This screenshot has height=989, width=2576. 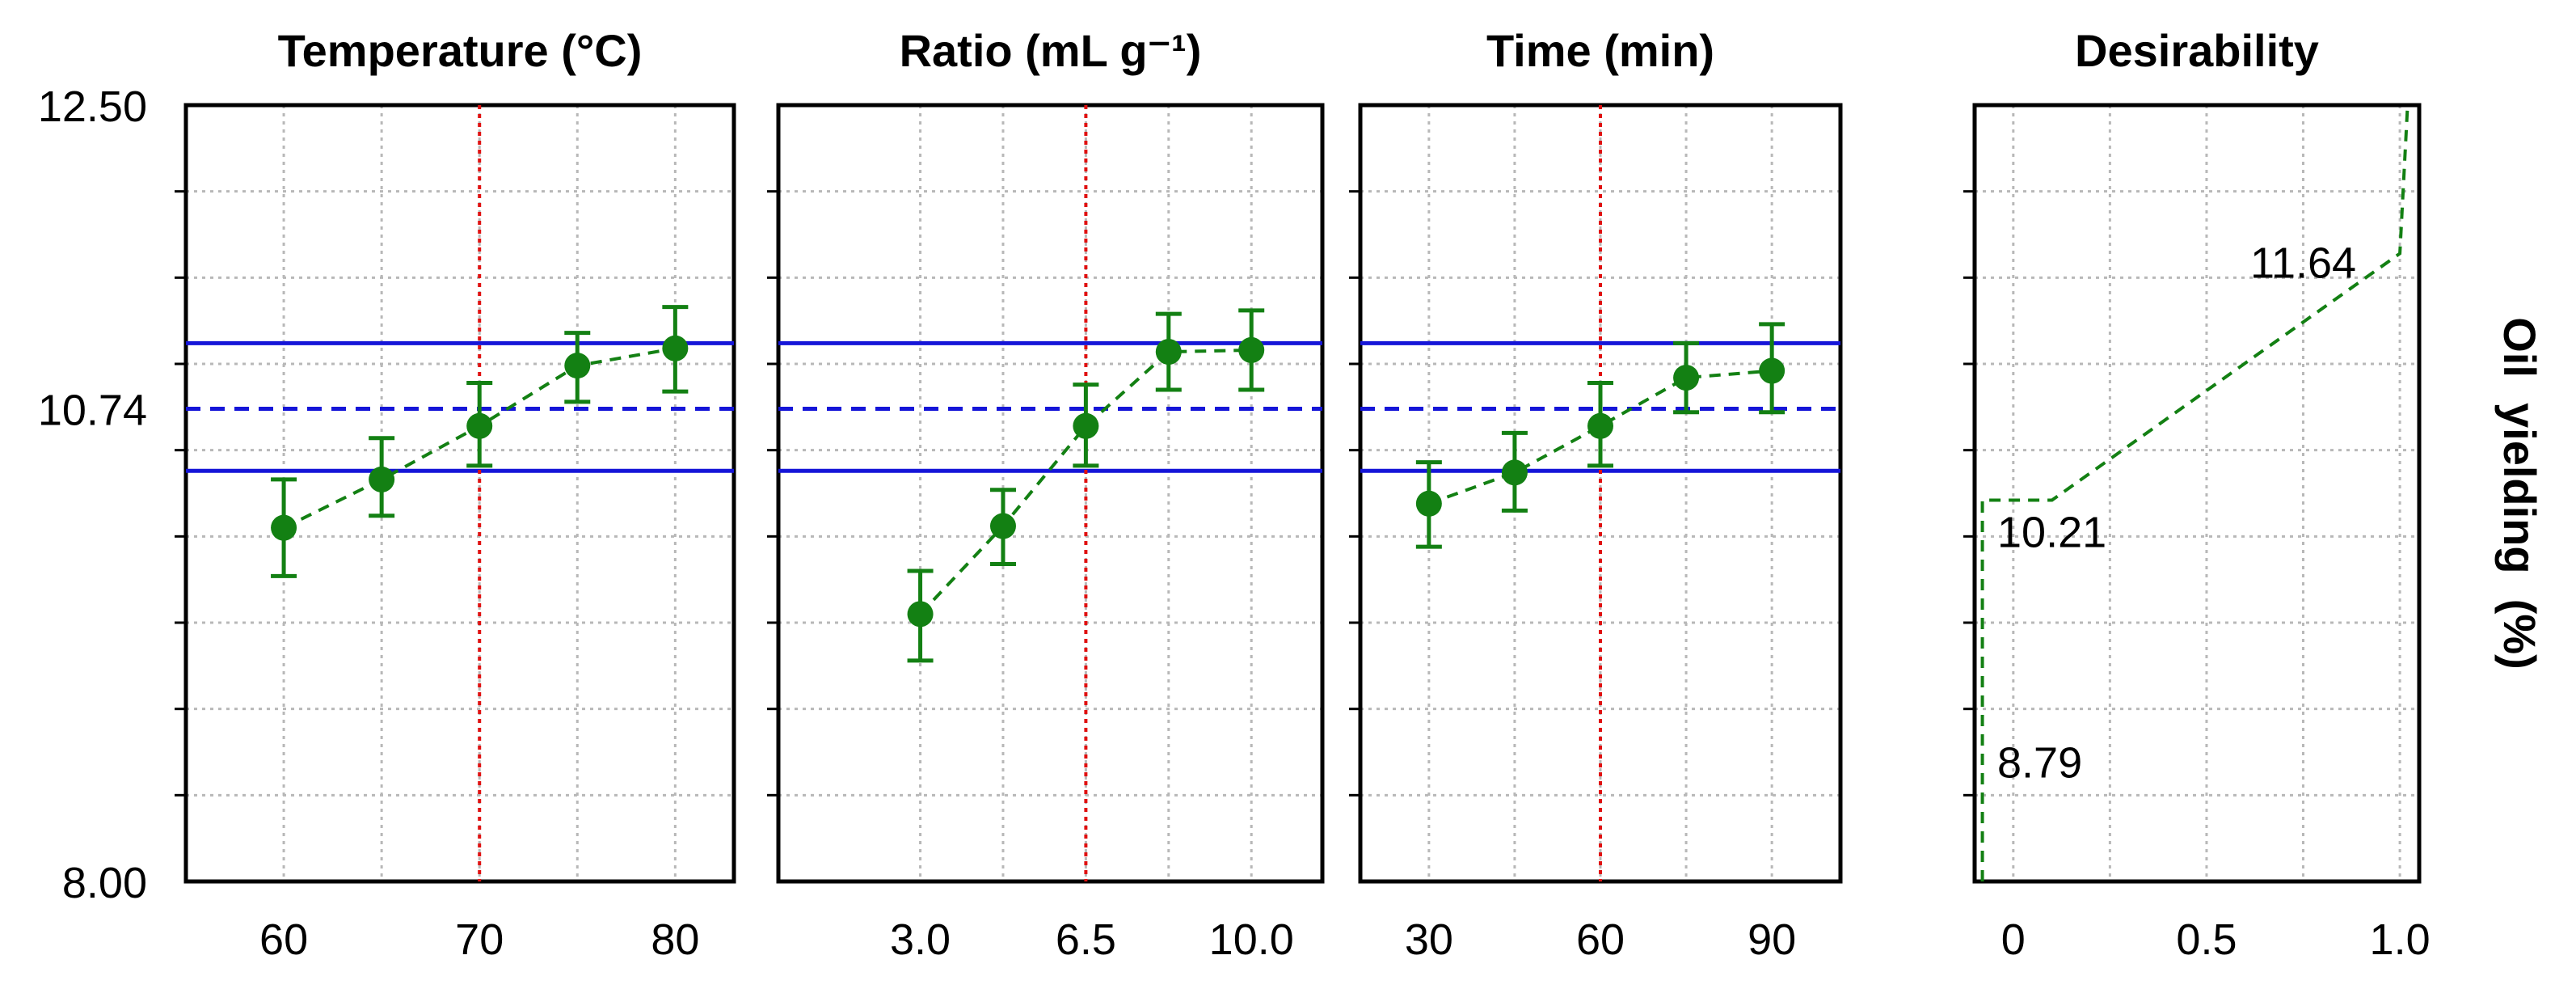 I want to click on desirability-annotation: 8.79, so click(x=2040, y=762).